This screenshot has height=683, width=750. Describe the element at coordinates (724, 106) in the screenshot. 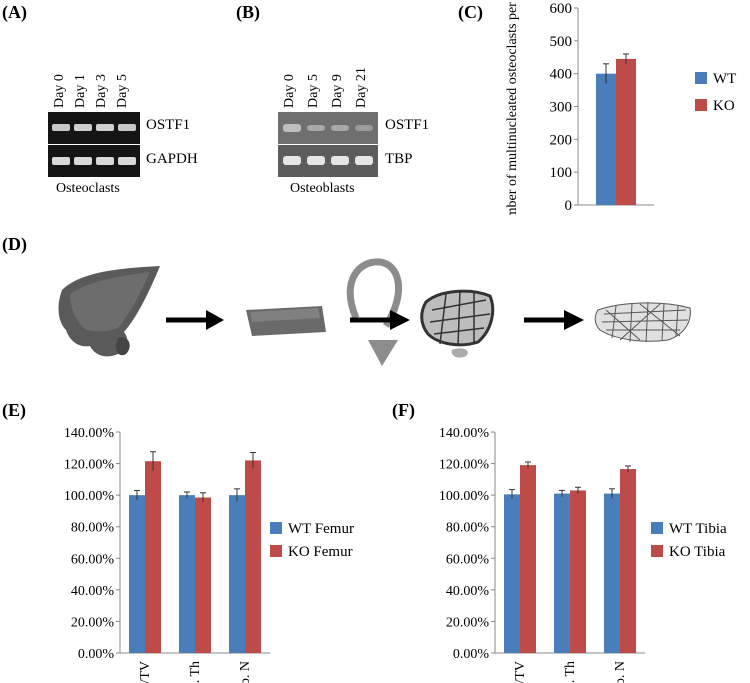

I see `legend-label: KO` at that location.